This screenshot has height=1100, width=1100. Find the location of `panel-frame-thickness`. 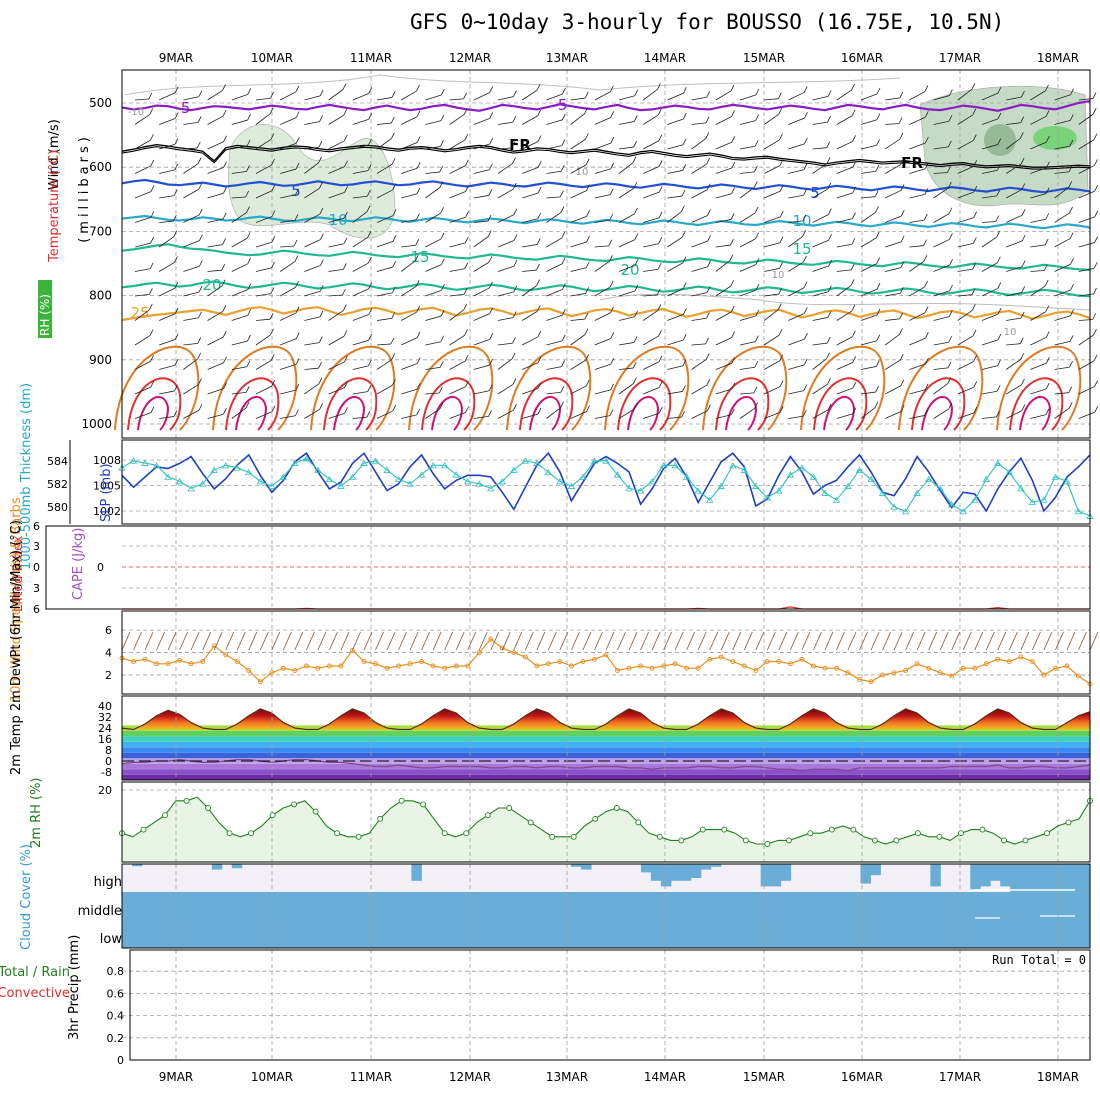

panel-frame-thickness is located at coordinates (606, 482).